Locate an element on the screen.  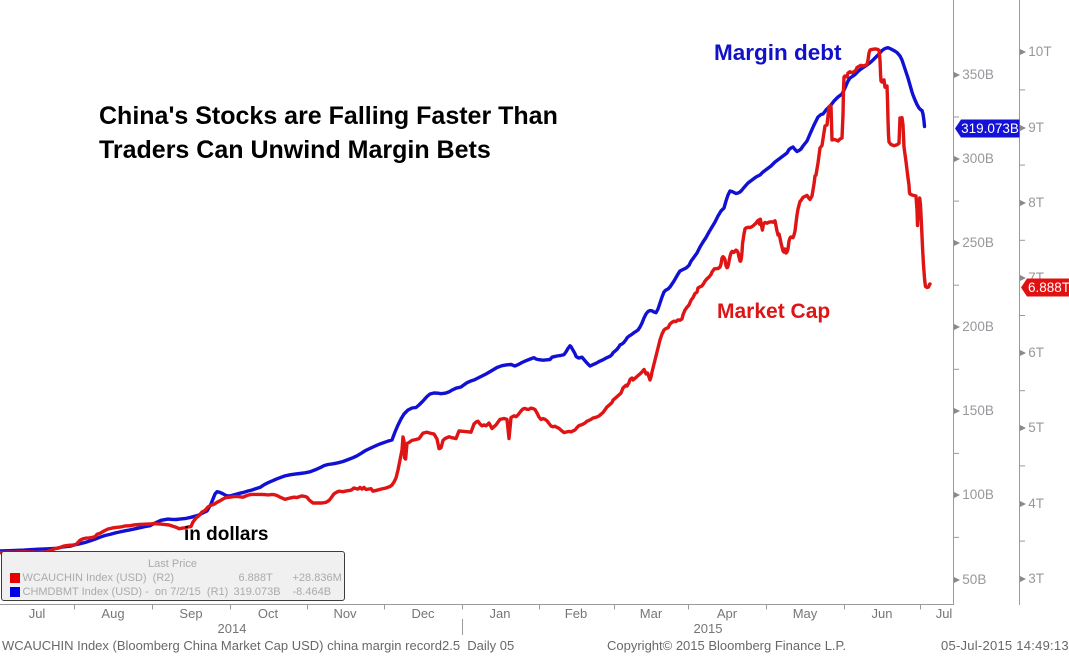
svg-text: 6.888T is located at coordinates (1048, 287).